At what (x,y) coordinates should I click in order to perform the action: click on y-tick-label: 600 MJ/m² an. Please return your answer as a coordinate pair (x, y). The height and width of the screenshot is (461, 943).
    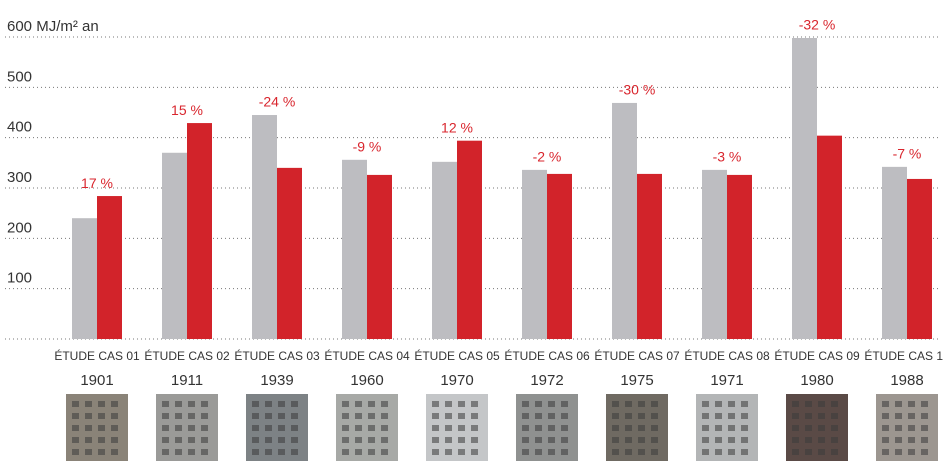
    Looking at the image, I should click on (53, 26).